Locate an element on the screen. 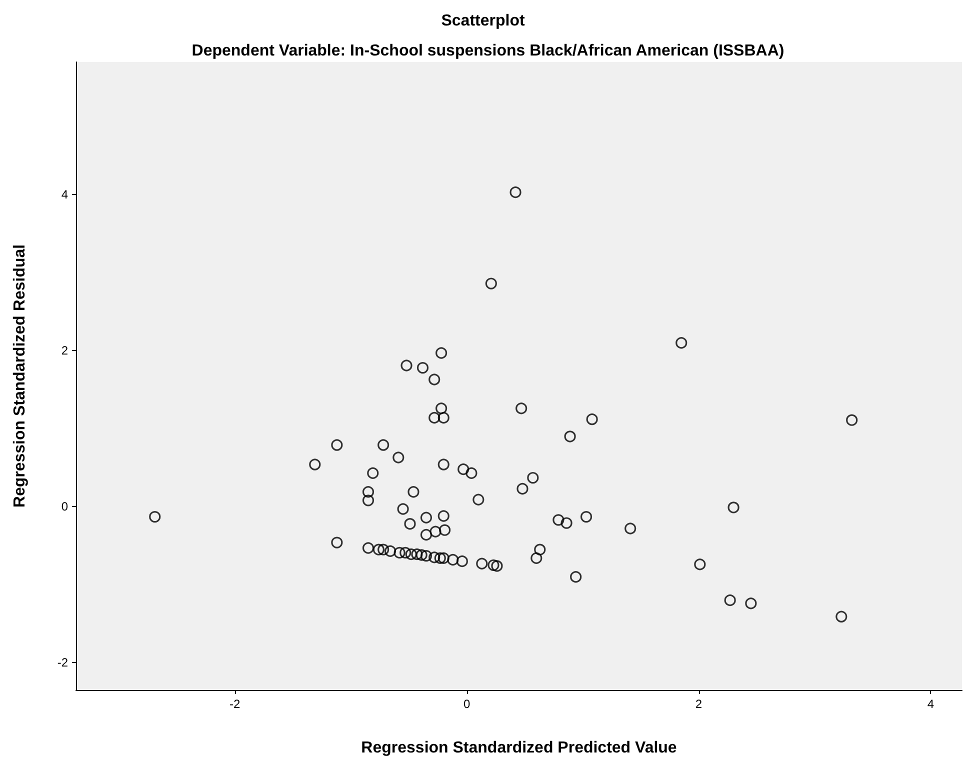 This screenshot has width=966, height=767. x-tick-label: 4 is located at coordinates (930, 704).